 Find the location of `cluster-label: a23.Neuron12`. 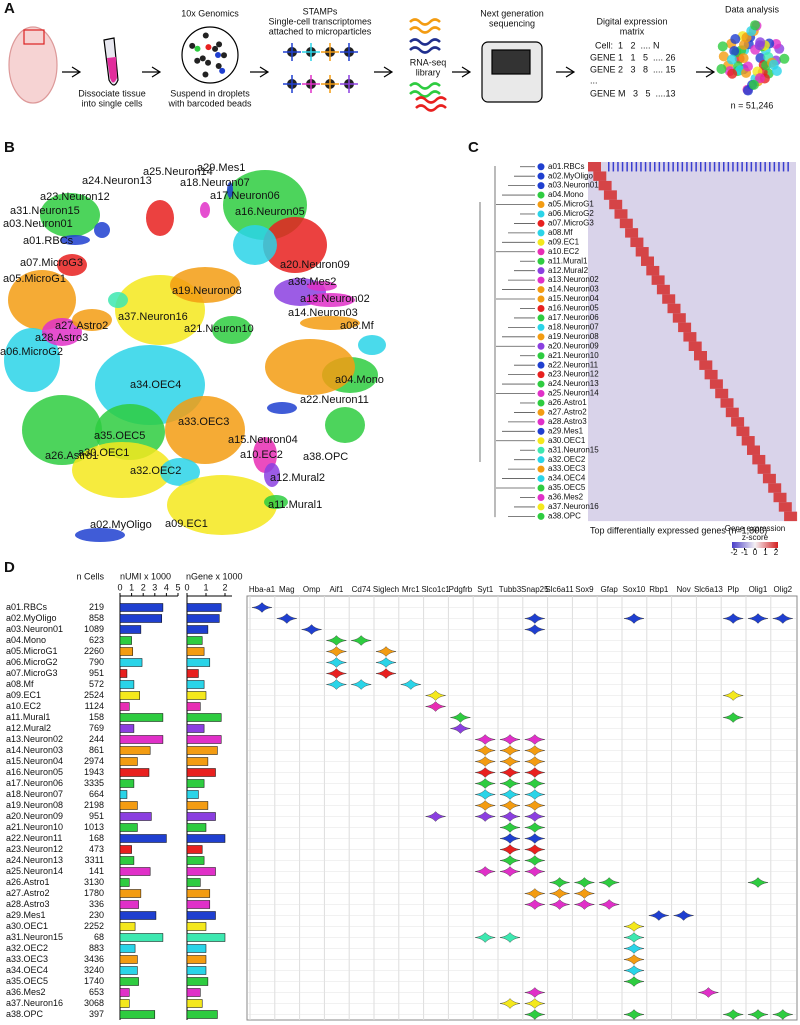

cluster-label: a23.Neuron12 is located at coordinates (34, 849).